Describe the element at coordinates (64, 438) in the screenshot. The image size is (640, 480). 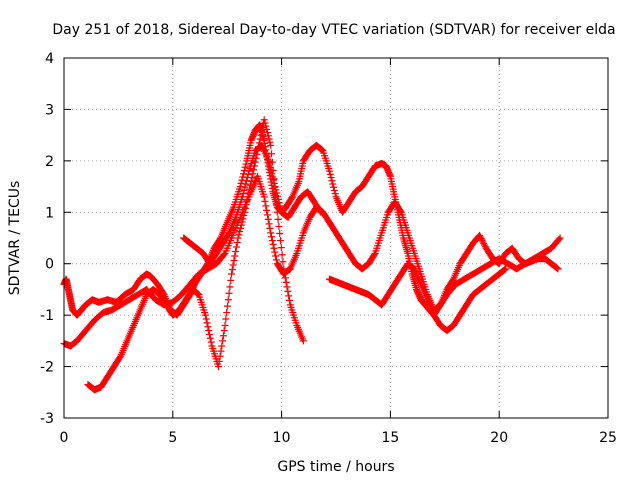
I see `x-tick-label: 0` at that location.